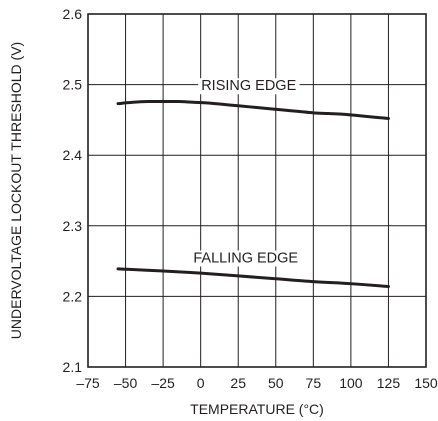 This screenshot has height=421, width=438. What do you see at coordinates (201, 383) in the screenshot?
I see `x-tick-label: 0` at bounding box center [201, 383].